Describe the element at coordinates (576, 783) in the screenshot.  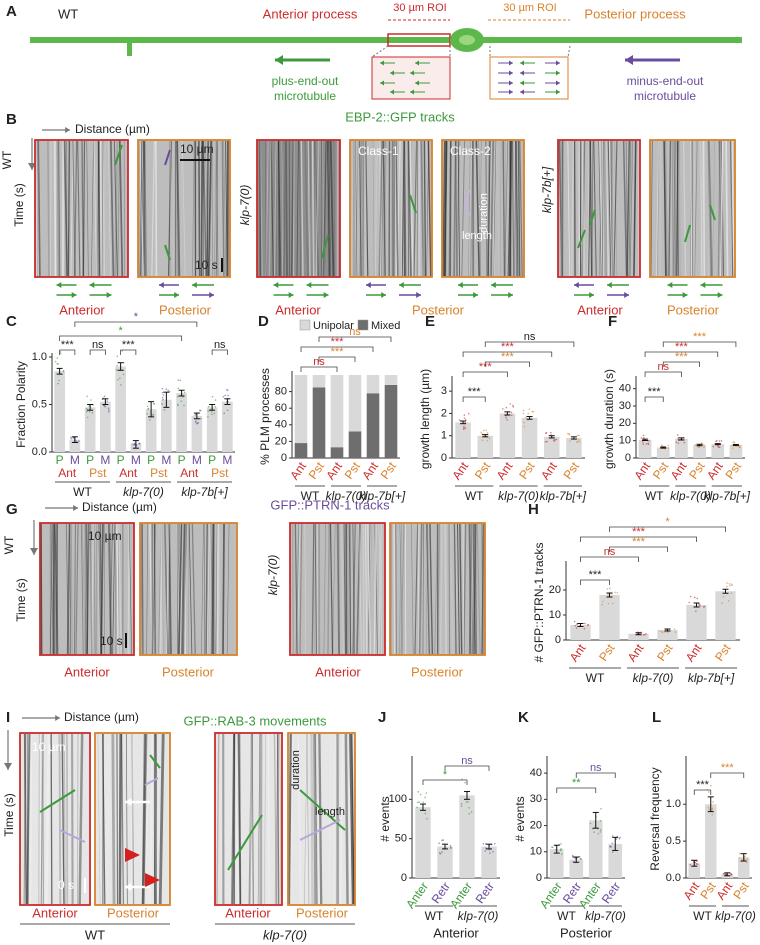
I see `significance-label: **` at that location.